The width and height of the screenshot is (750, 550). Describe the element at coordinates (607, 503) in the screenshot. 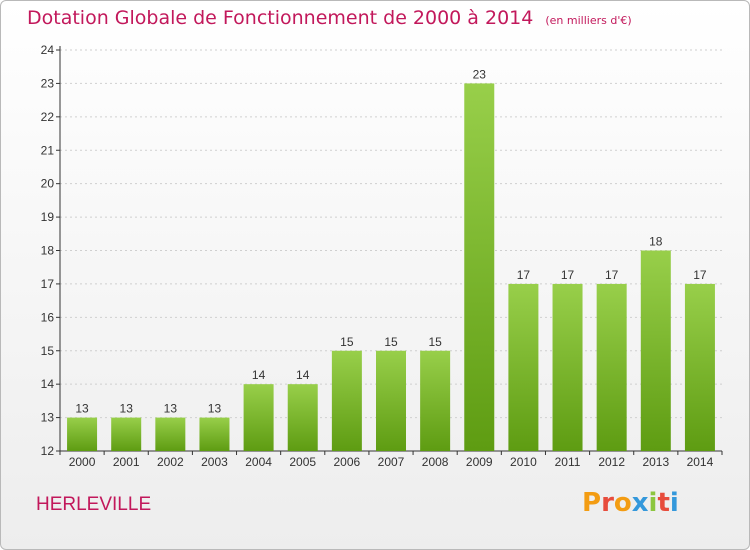

I see `logo-letter: r` at that location.